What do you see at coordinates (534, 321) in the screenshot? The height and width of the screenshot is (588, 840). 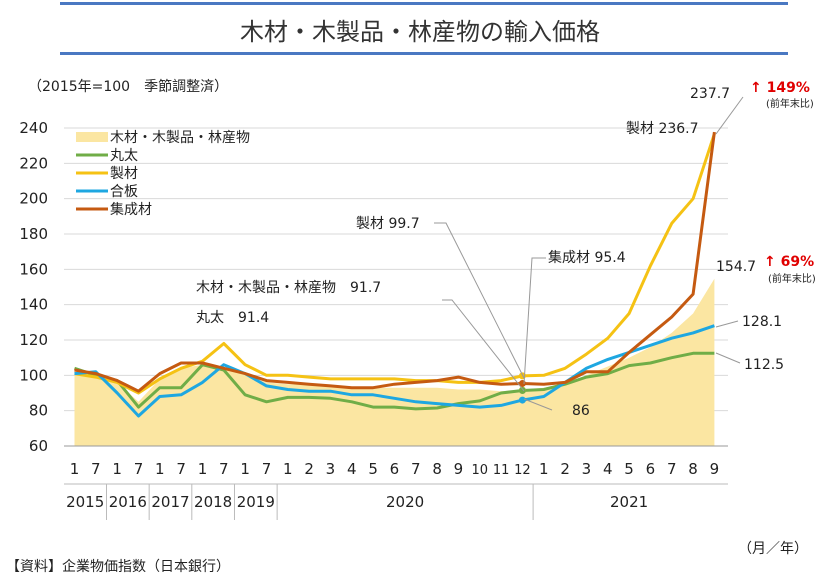 I see `leader-shuseizai-dec` at bounding box center [534, 321].